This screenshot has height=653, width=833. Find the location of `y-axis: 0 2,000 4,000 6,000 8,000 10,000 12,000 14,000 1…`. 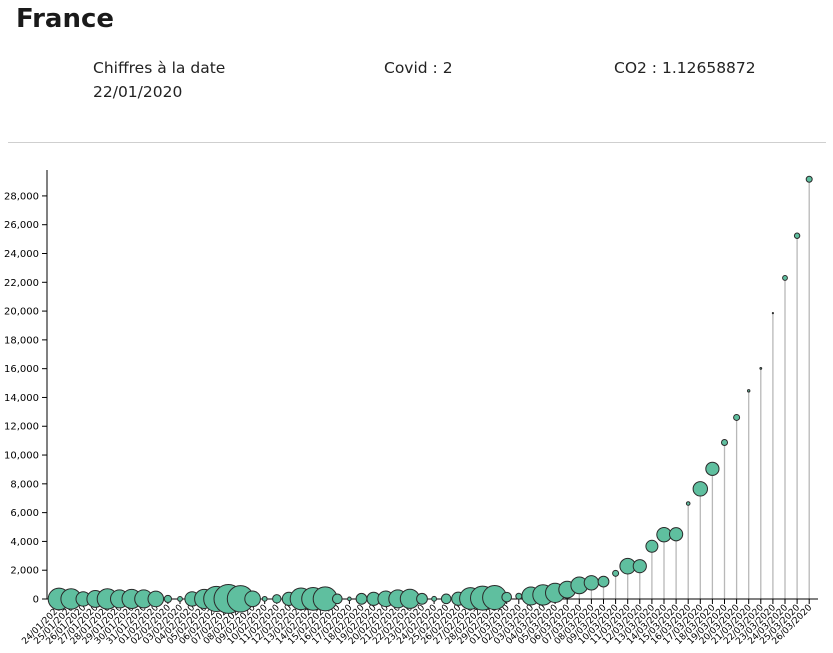

y-axis: 0 2,000 4,000 6,000 8,000 10,000 12,000 14,000 1… is located at coordinates (26, 388).